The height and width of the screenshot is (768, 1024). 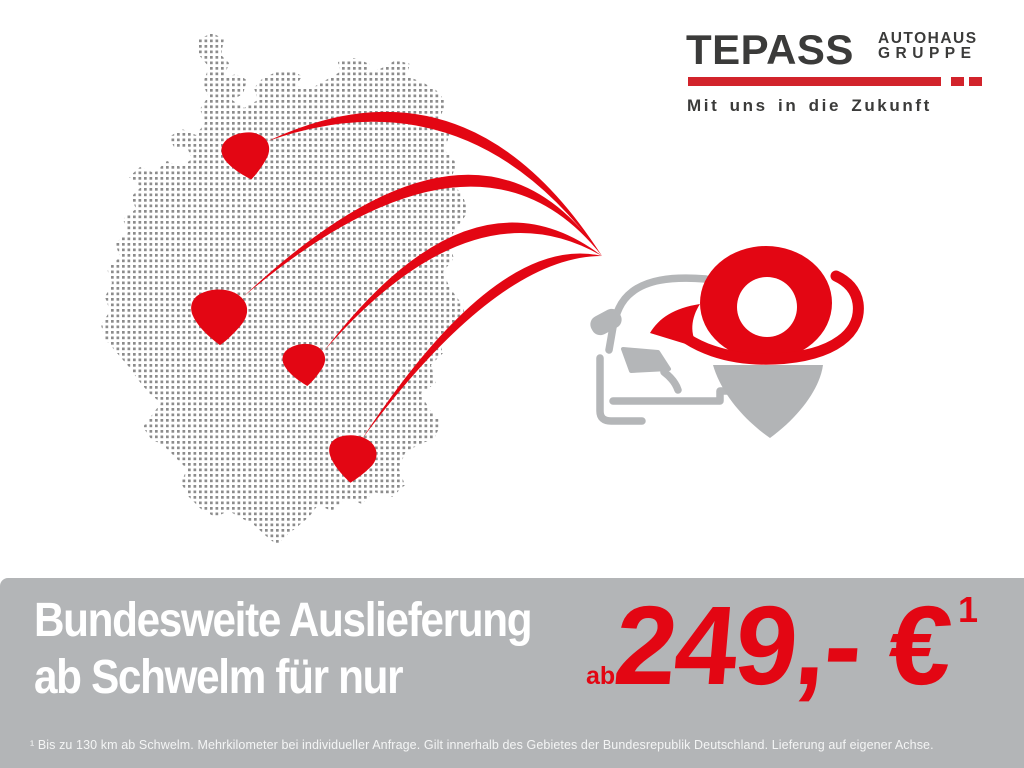 I want to click on pin-orbit-swoosh, so click(x=763, y=317).